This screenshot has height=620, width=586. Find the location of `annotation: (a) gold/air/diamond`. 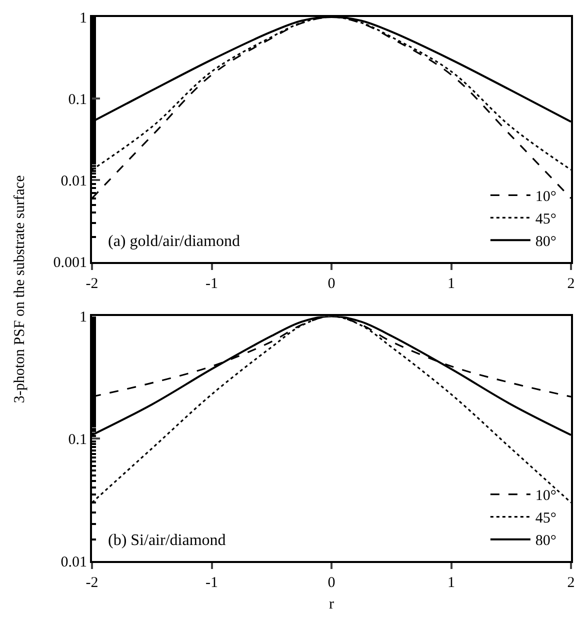

annotation: (a) gold/air/diamond is located at coordinates (174, 241).